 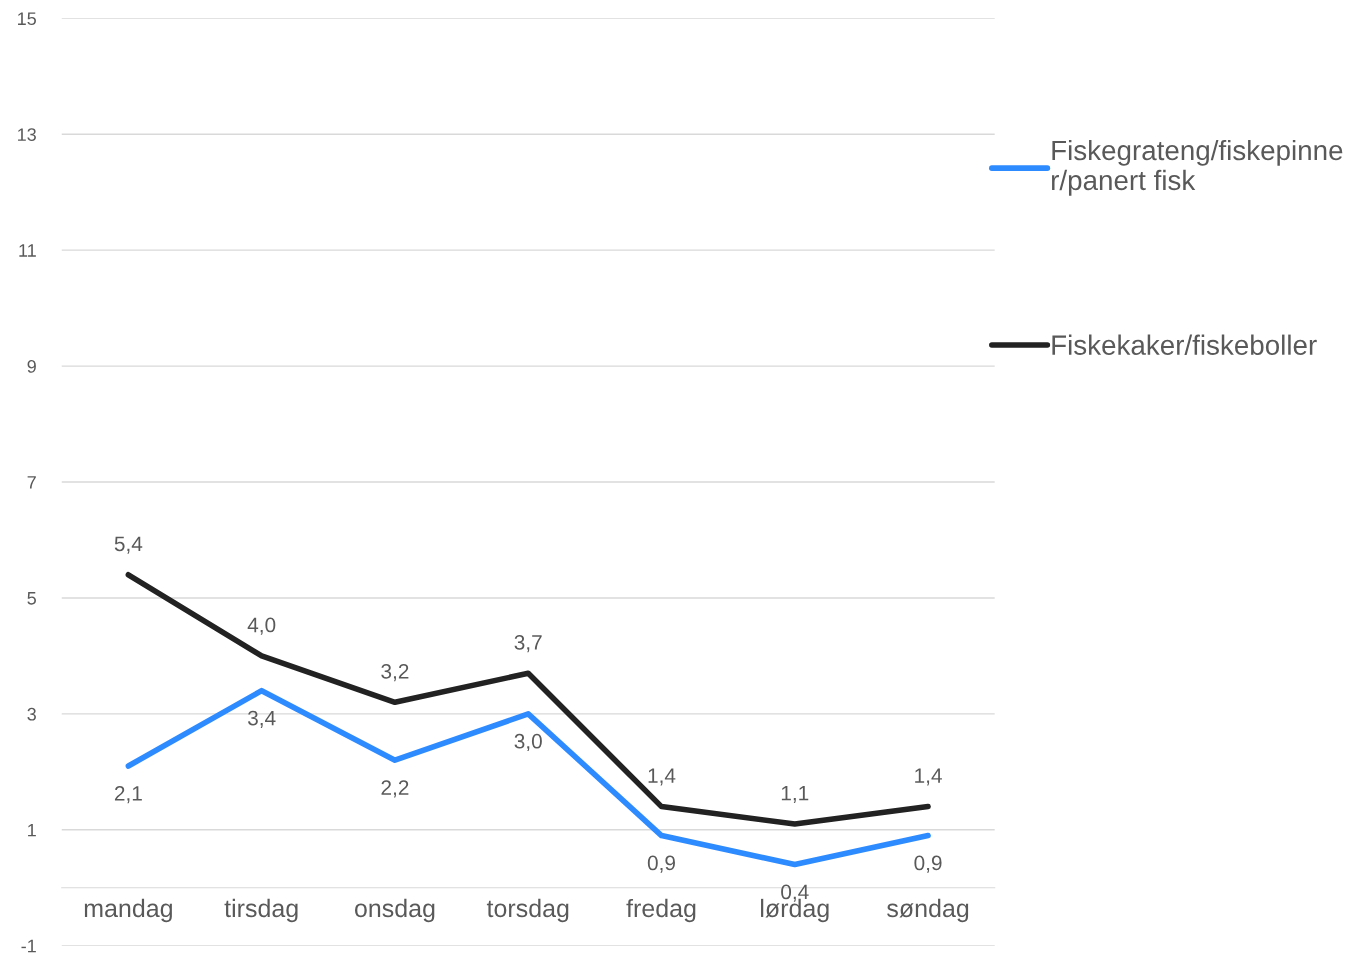 What do you see at coordinates (27, 250) in the screenshot?
I see `y-tick-label: 11` at bounding box center [27, 250].